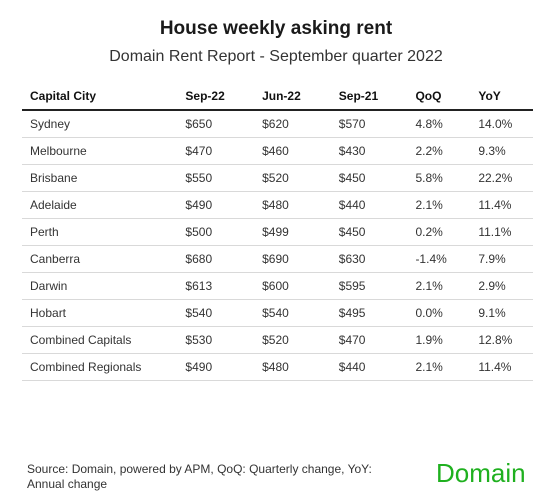 Image resolution: width=552 pixels, height=504 pixels. Describe the element at coordinates (447, 259) in the screenshot. I see `value-cell: -1.4%` at that location.